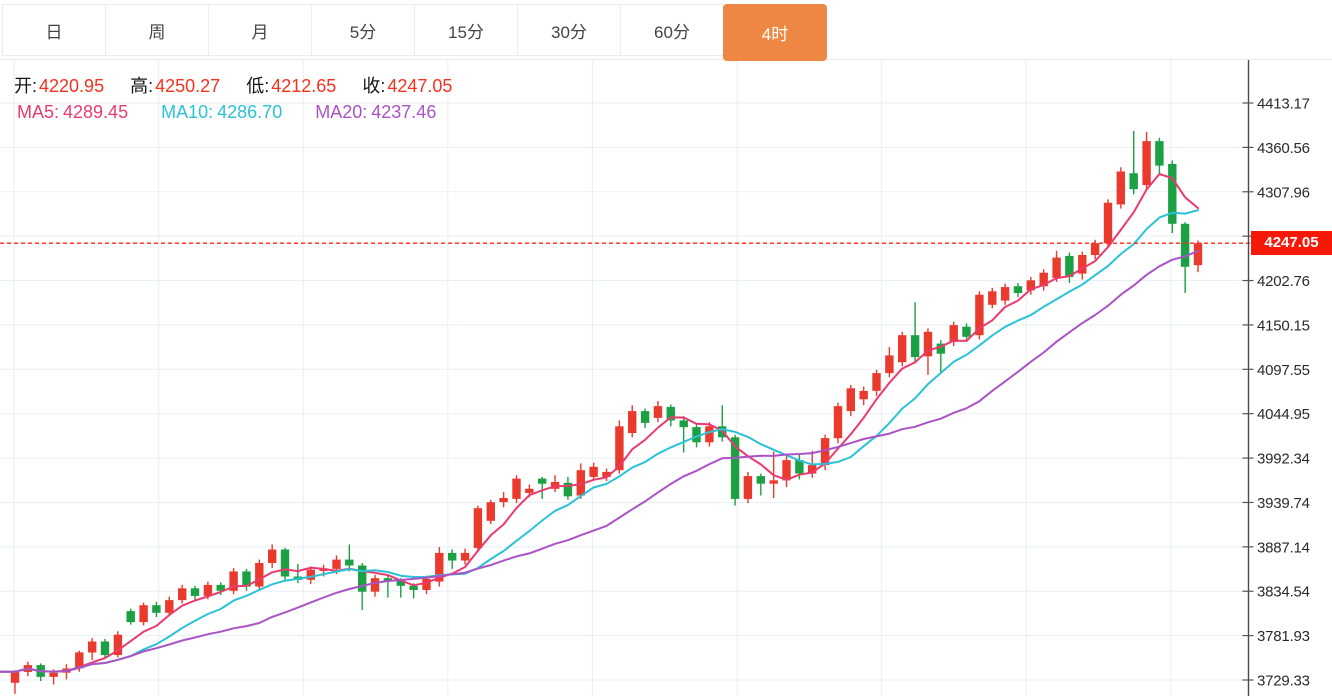 Image resolution: width=1332 pixels, height=696 pixels. Describe the element at coordinates (672, 30) in the screenshot. I see `tab-60min: 60分` at that location.